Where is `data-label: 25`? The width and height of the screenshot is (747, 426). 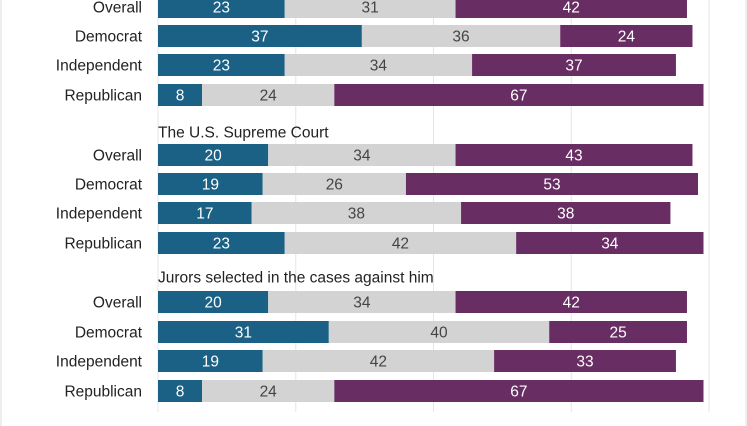
data-label: 25 is located at coordinates (617, 333).